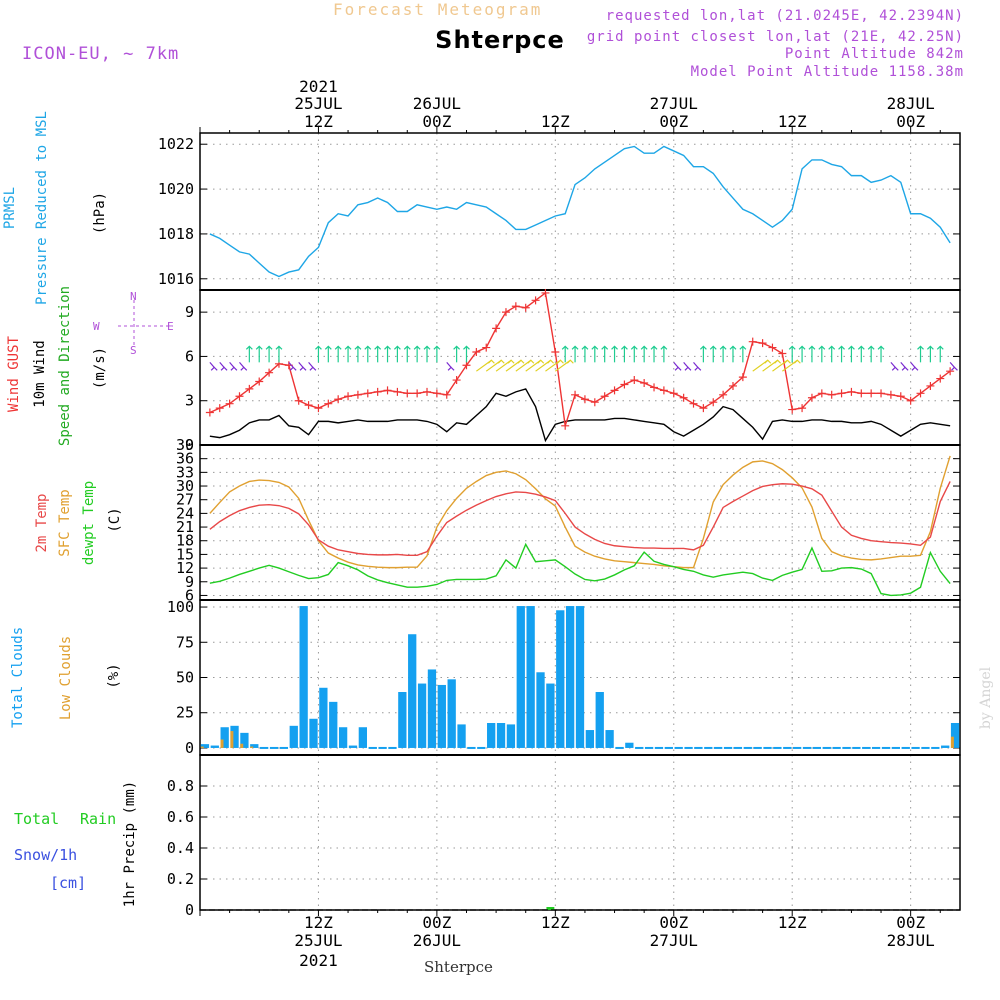 Image resolution: width=1000 pixels, height=1000 pixels. I want to click on bottom-date-label: 26JUL, so click(437, 940).